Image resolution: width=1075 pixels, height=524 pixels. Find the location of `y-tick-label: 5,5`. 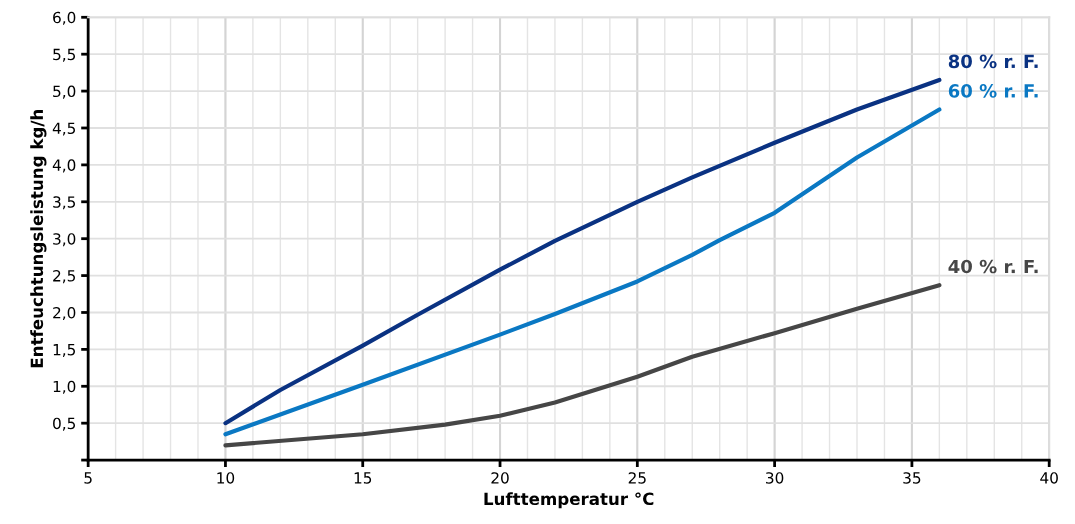

y-tick-label: 5,5 is located at coordinates (64, 55).